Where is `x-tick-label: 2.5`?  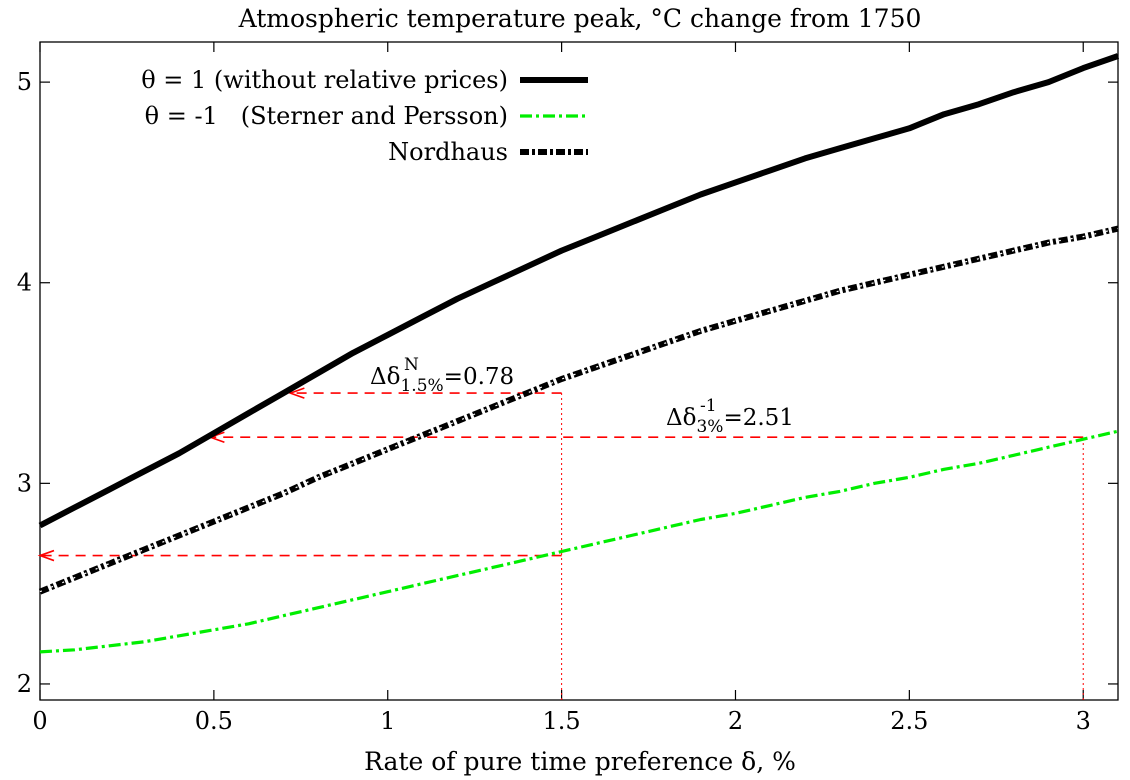
x-tick-label: 2.5 is located at coordinates (909, 721).